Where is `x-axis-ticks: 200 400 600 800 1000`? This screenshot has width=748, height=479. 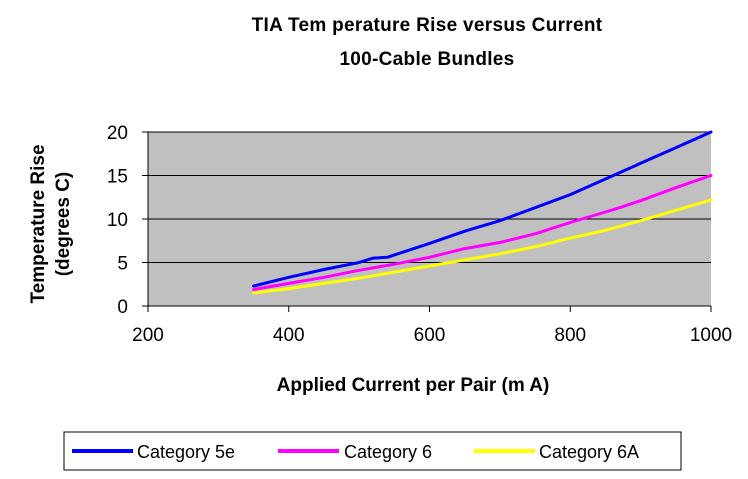
x-axis-ticks: 200 400 600 800 1000 is located at coordinates (432, 326).